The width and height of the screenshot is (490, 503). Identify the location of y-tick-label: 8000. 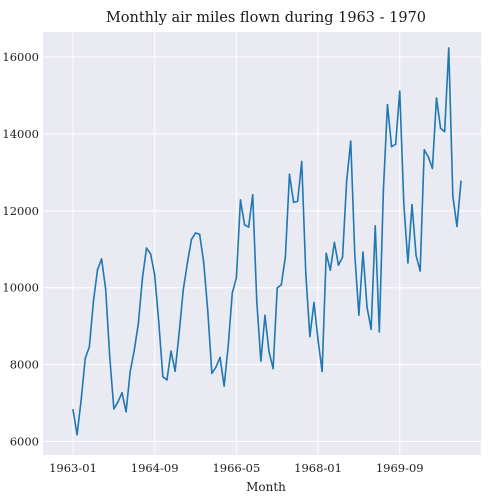
(24, 365).